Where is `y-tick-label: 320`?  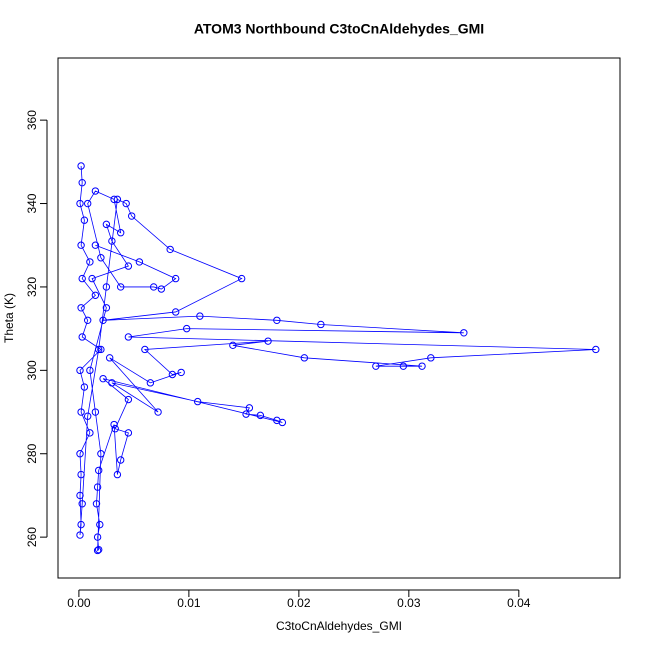
y-tick-label: 320 is located at coordinates (32, 287).